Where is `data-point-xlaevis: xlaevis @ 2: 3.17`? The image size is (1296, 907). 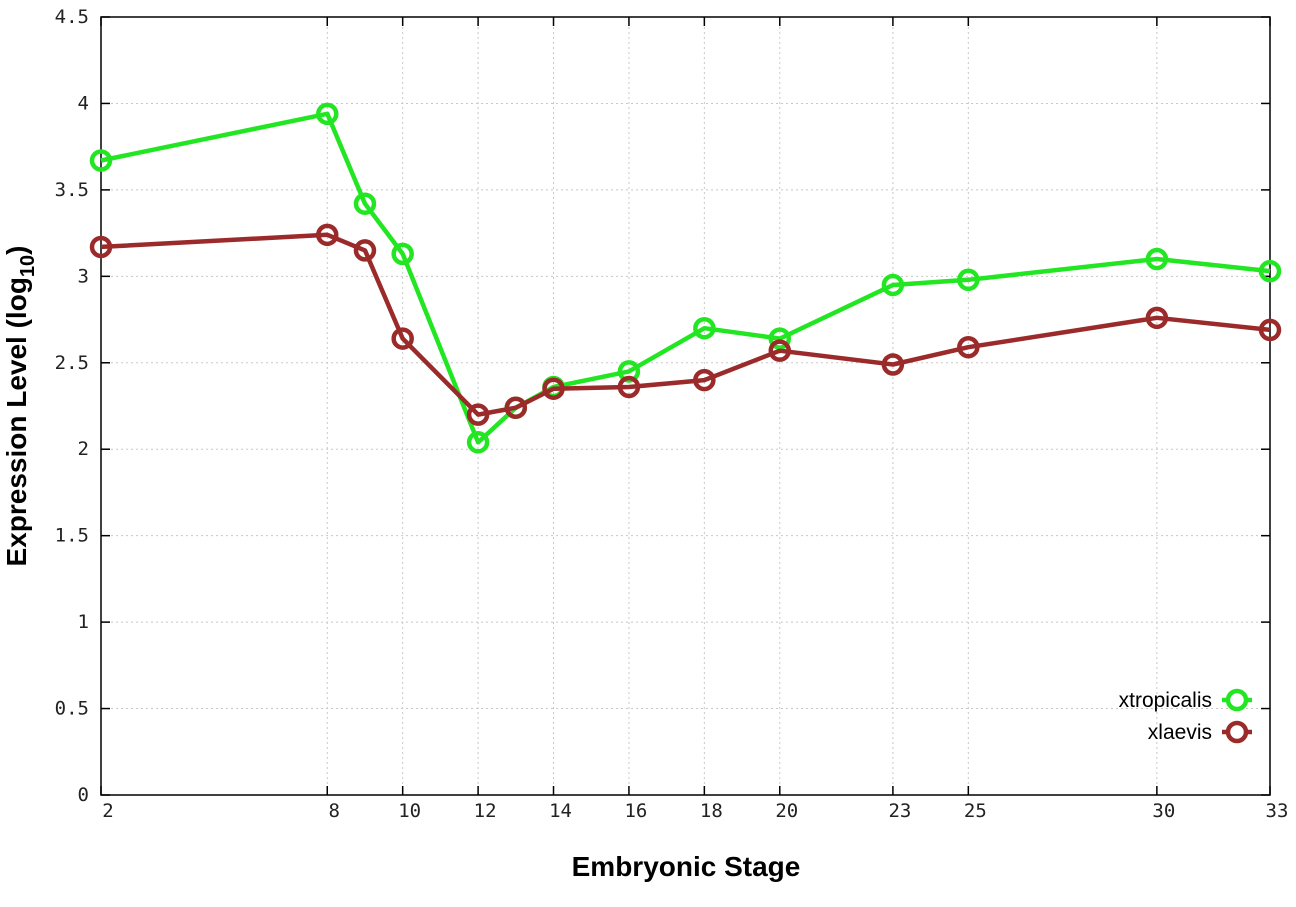
data-point-xlaevis: xlaevis @ 2: 3.17 is located at coordinates (101, 247).